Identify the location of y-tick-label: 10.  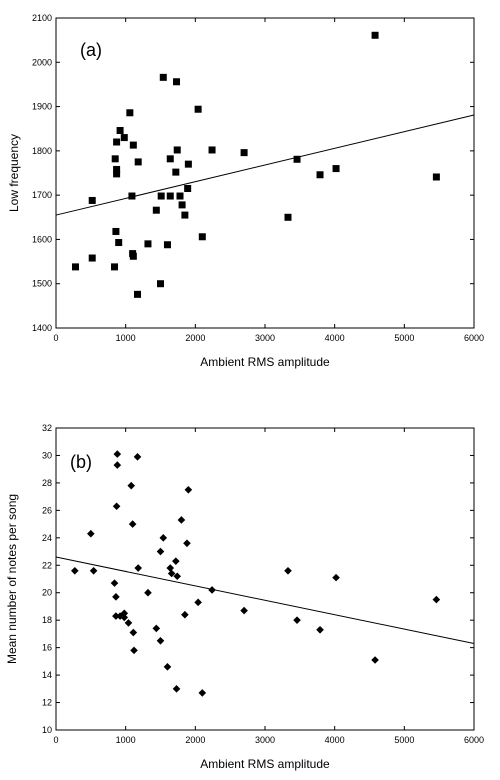
(47, 730).